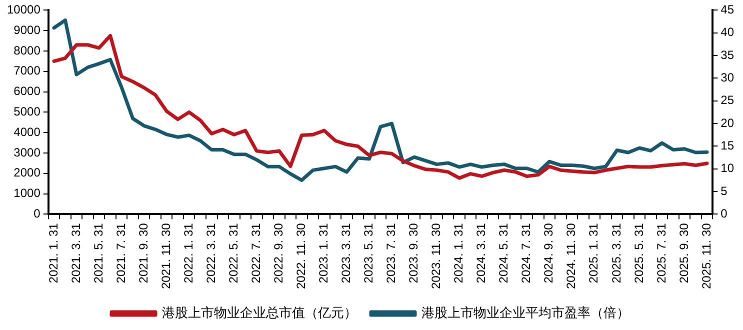 The image size is (743, 330). I want to click on x-tick-label: 2024. 3. 31, so click(481, 253).